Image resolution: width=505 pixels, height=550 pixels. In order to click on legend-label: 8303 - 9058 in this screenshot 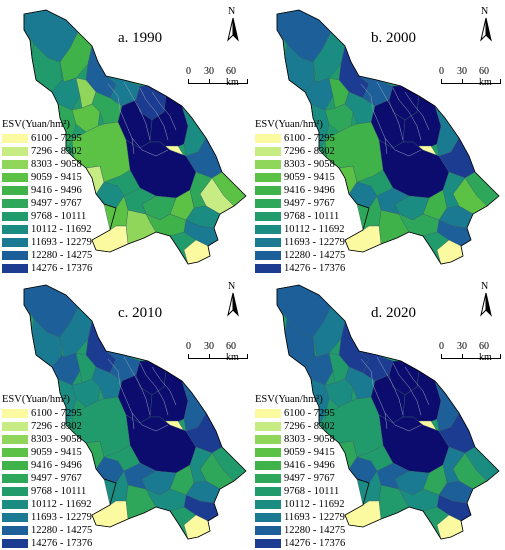, I will do `click(309, 164)`.